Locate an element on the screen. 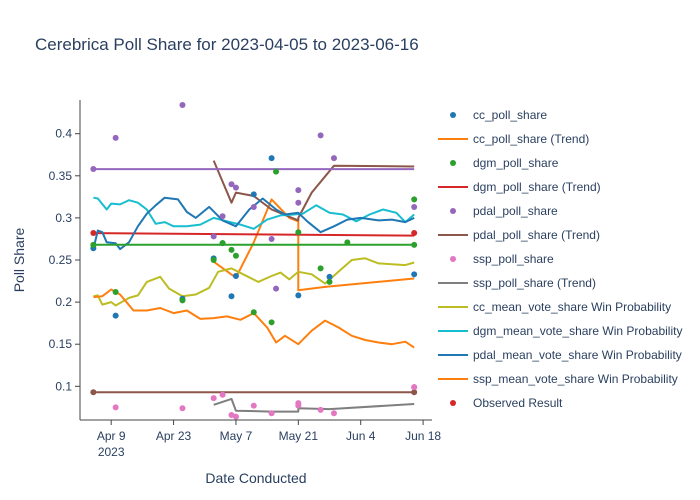 Image resolution: width=700 pixels, height=500 pixels. legend-item-dgm-mean-vote-share-win-probability: dgm_mean_vote_share Win Probability is located at coordinates (560, 331).